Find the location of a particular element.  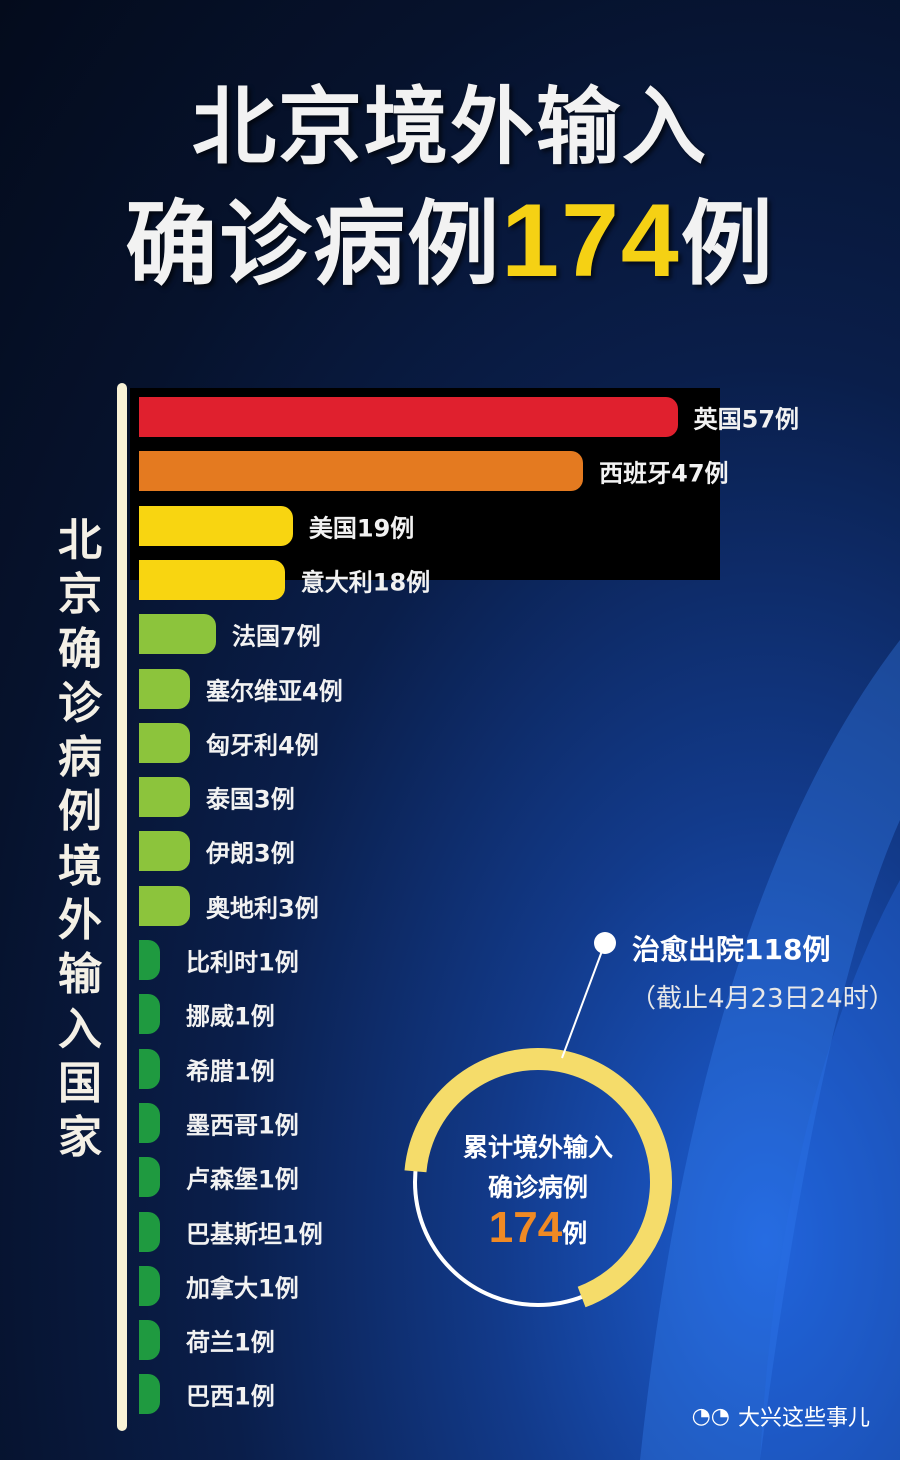

bar-label: 伊朗3例 is located at coordinates (250, 853).